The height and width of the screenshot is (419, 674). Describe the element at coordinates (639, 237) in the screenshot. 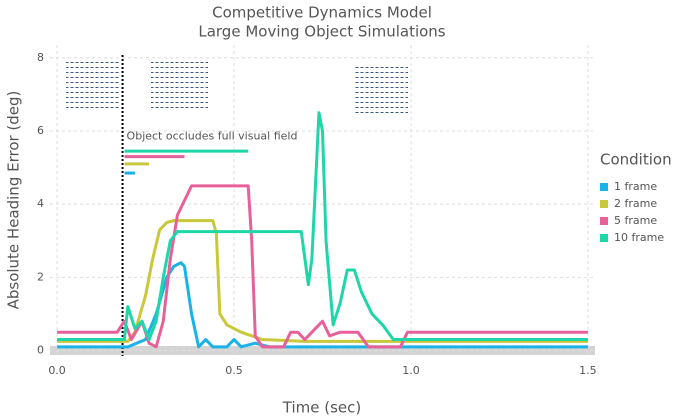

I see `legend-label: 10 frame` at that location.